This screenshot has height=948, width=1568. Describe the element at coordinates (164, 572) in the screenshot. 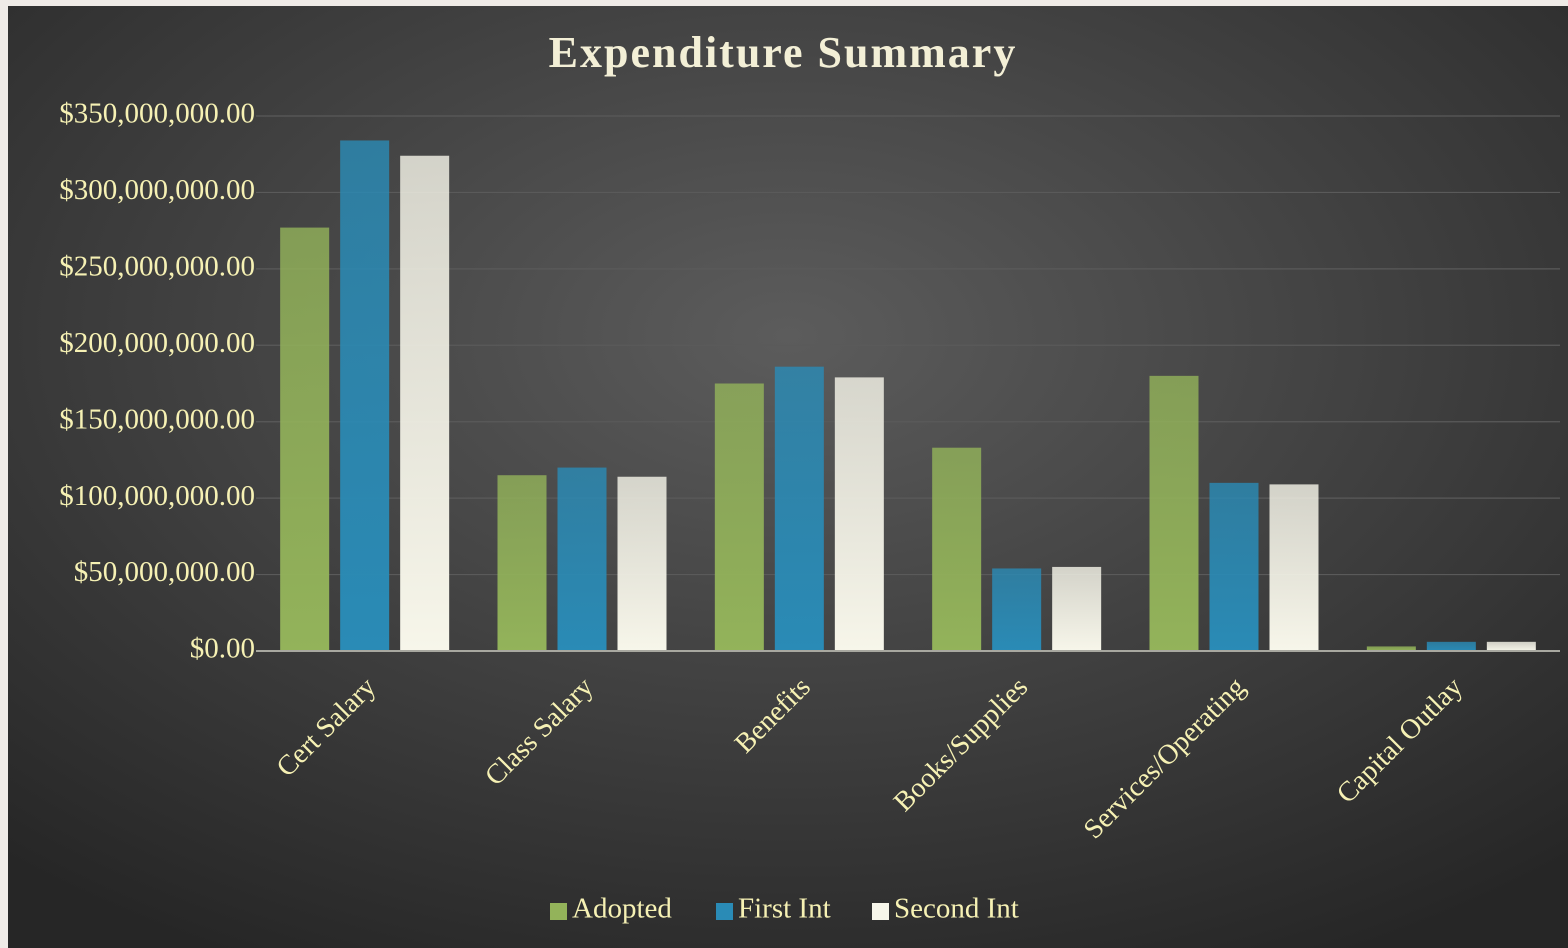

I see `y-tick-label: $50,000,000.00` at that location.